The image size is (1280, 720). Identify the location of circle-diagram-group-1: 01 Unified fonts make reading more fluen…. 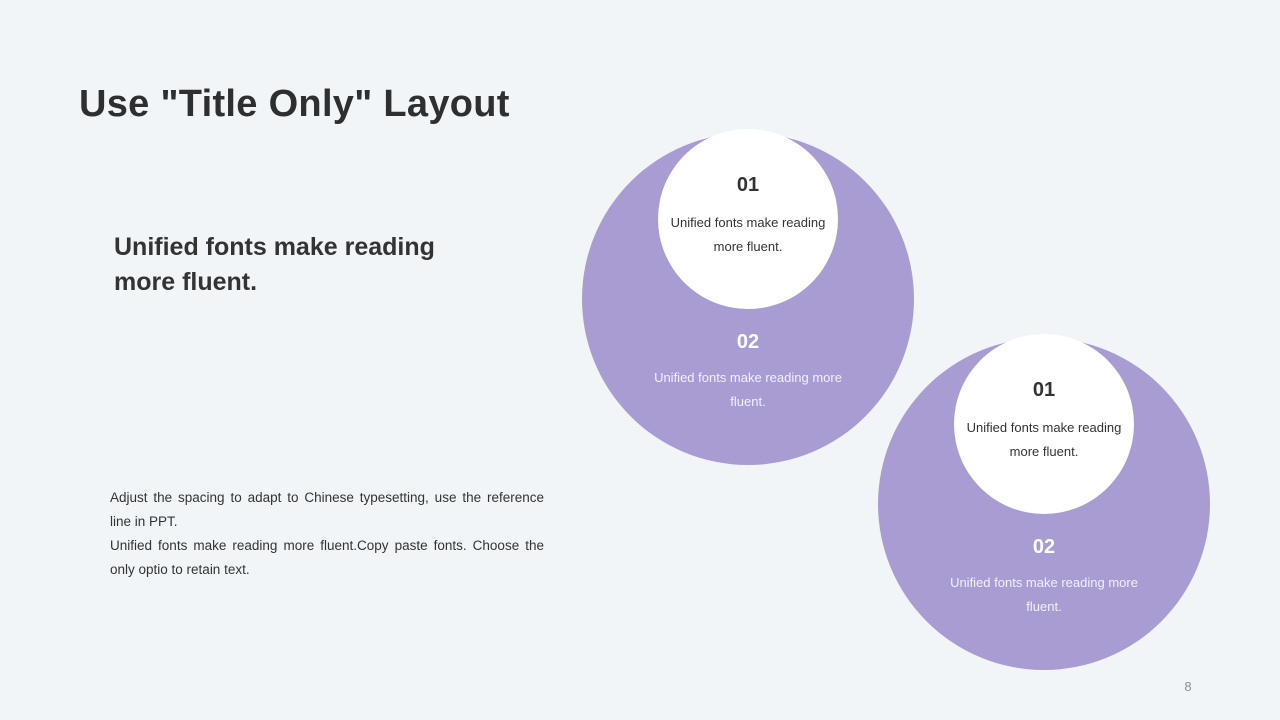
(748, 299).